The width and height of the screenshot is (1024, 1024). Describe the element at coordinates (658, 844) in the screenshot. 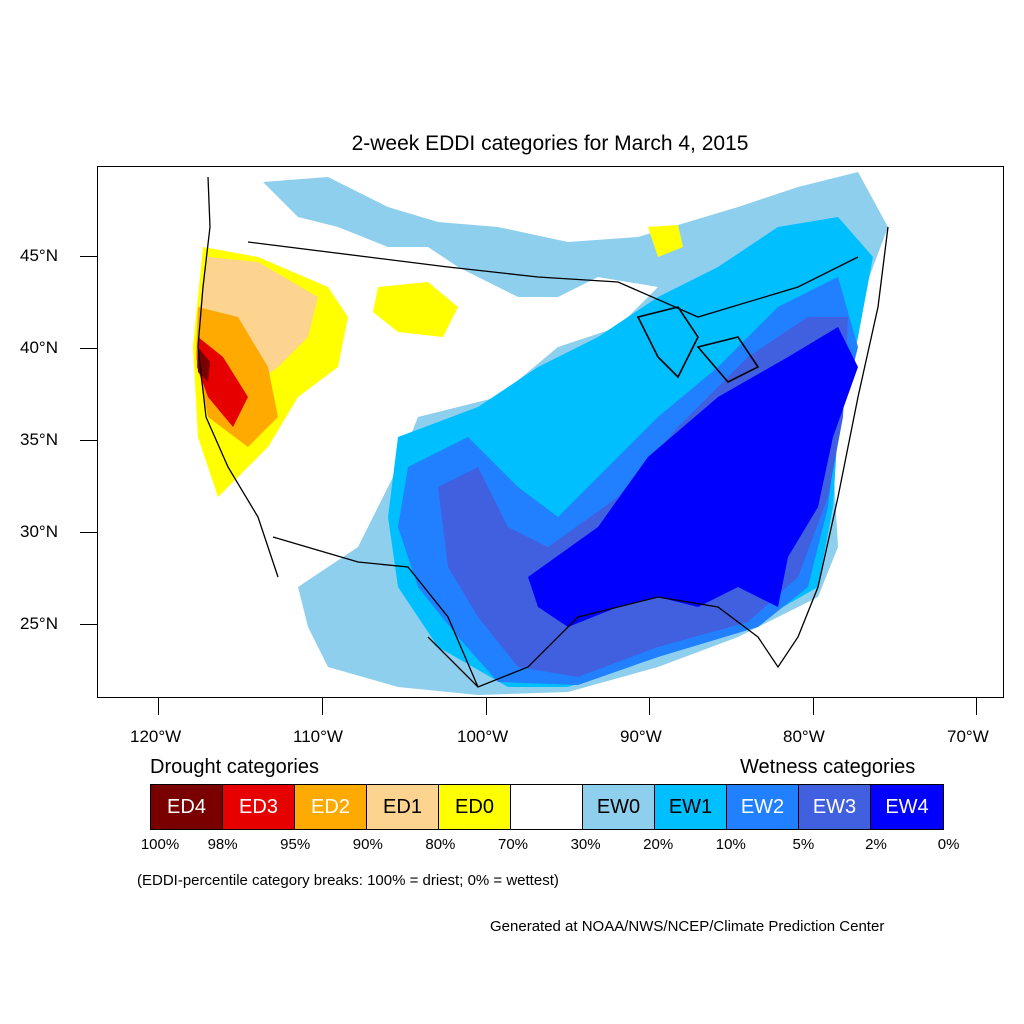

I see `legend-break-label: 20%` at that location.